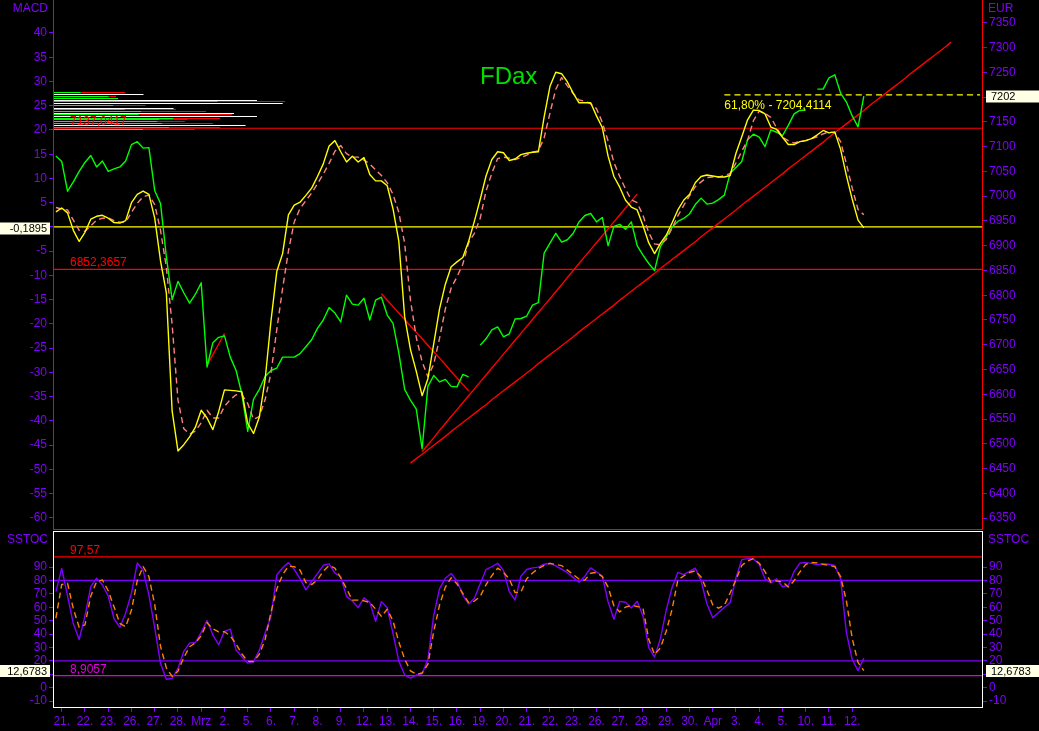  Describe the element at coordinates (38, 517) in the screenshot. I see `y-tick-label: -60` at that location.